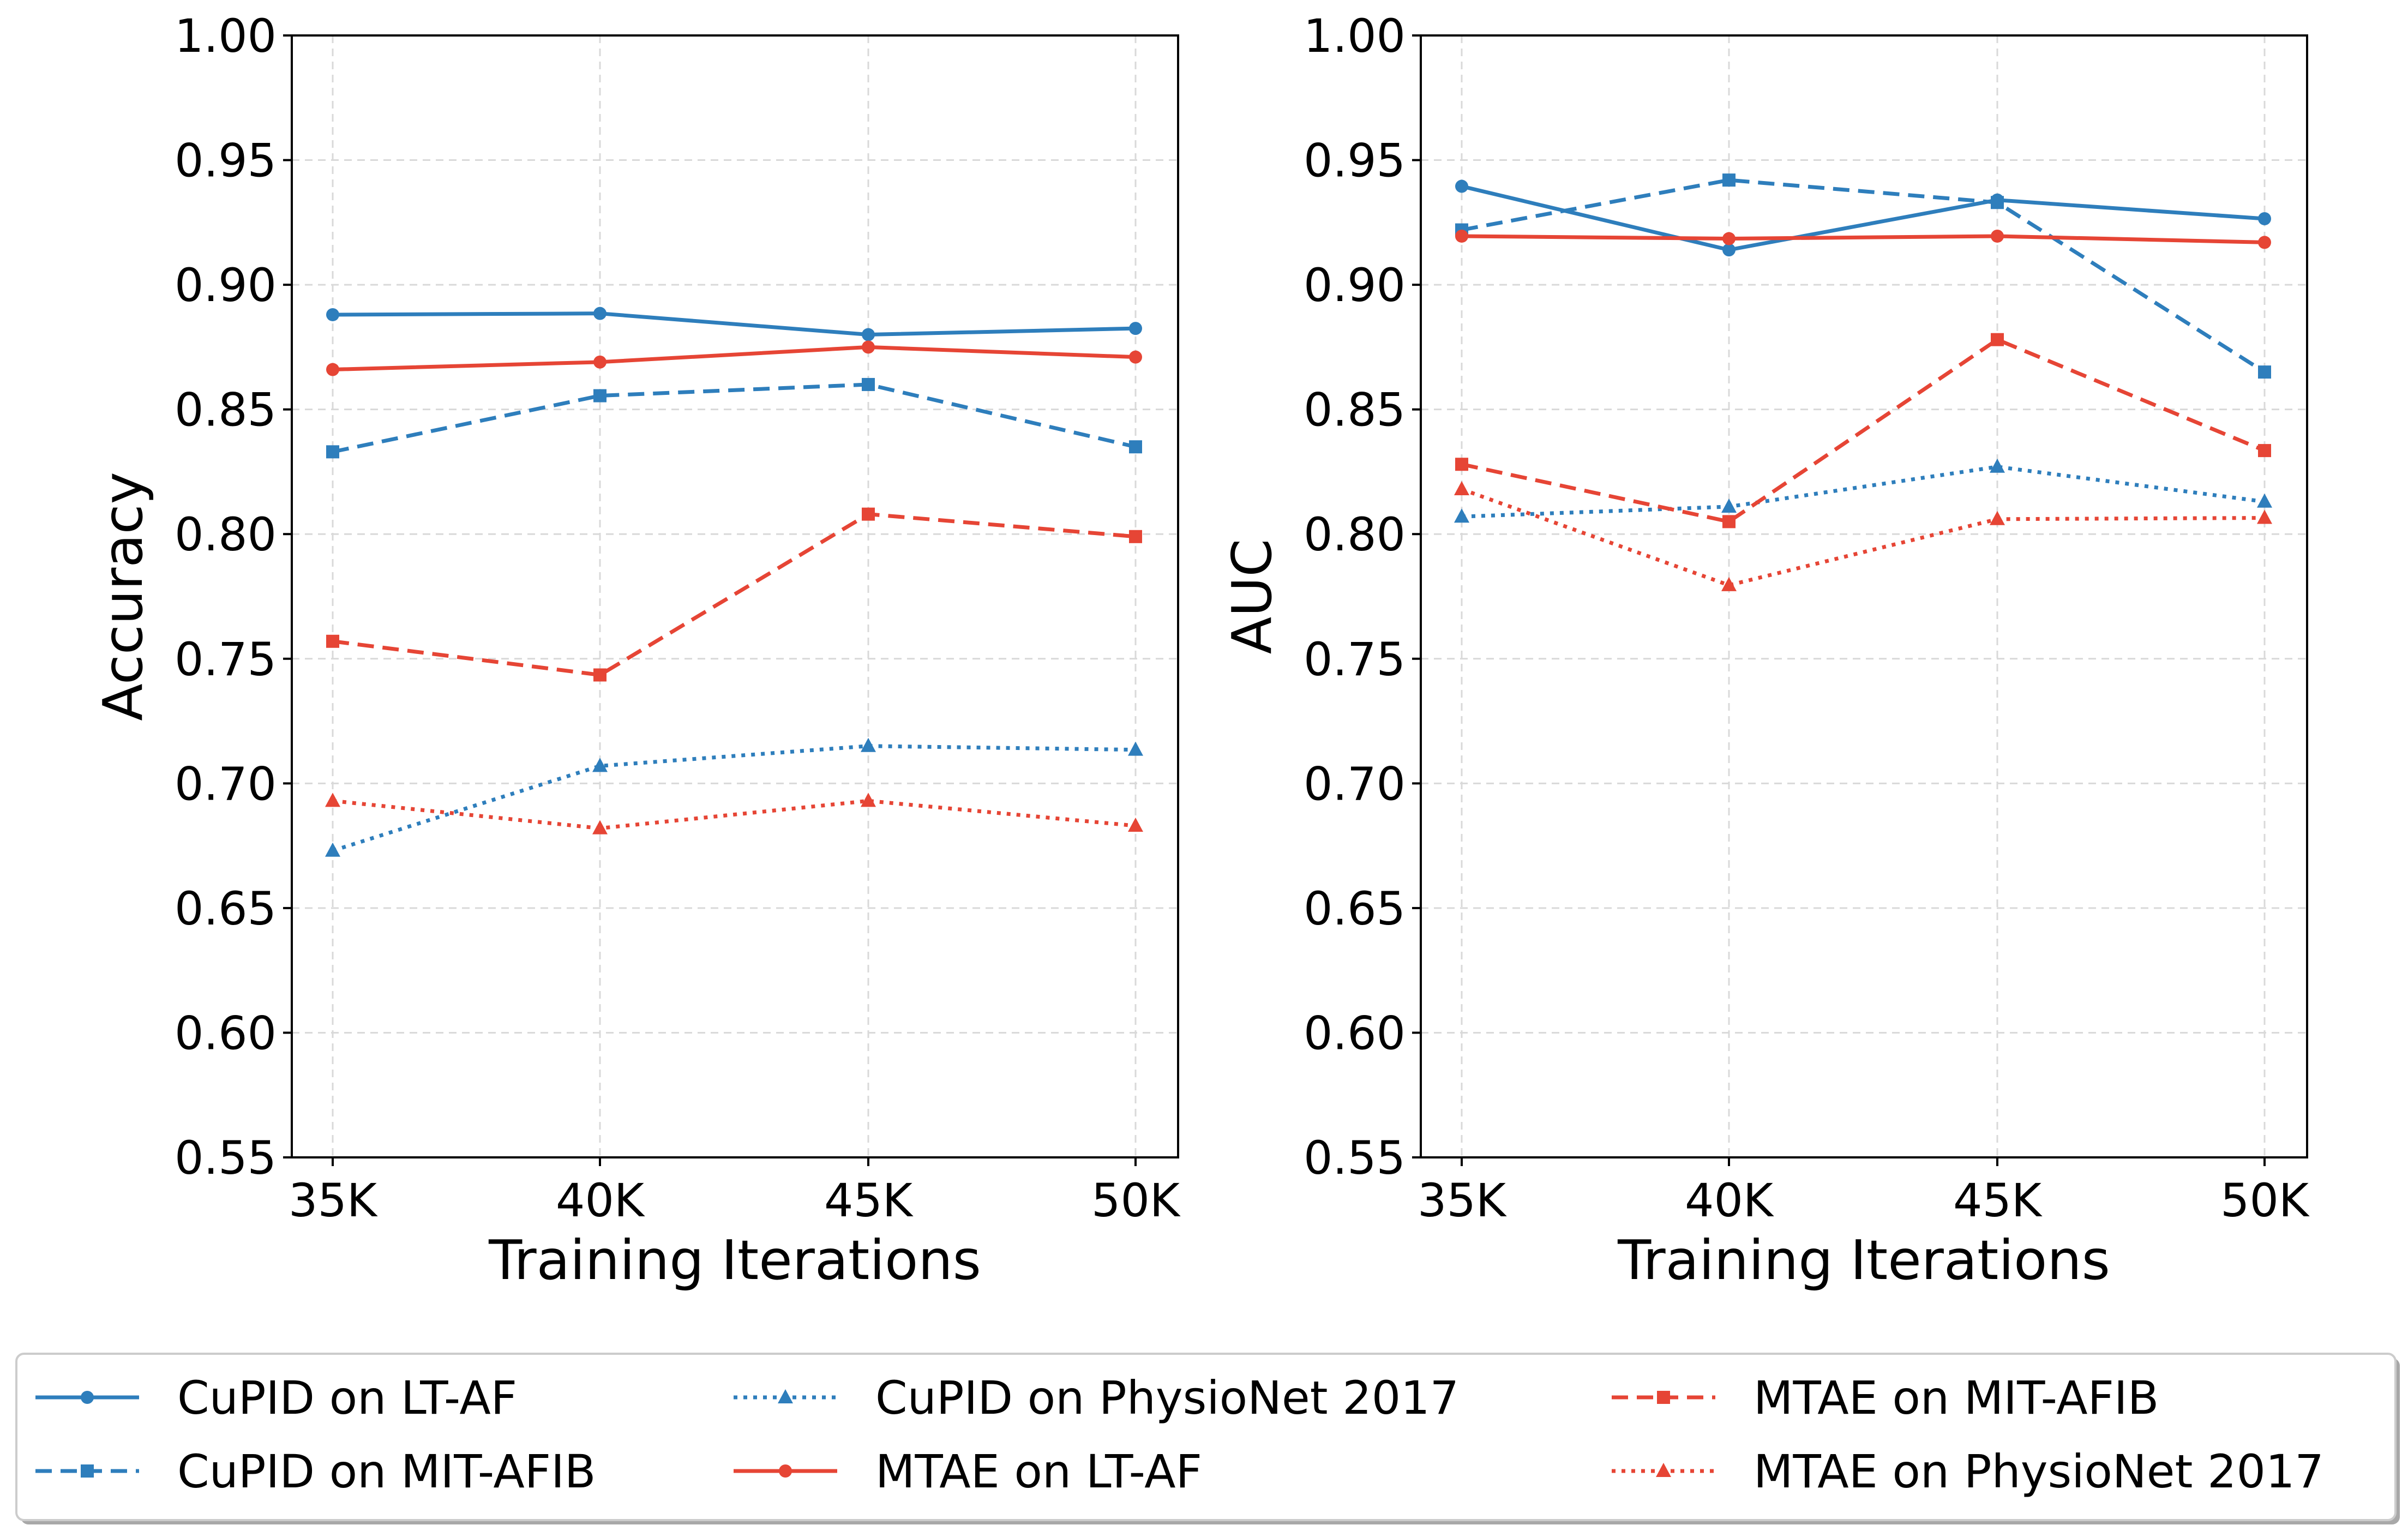  Describe the element at coordinates (1956, 1398) in the screenshot. I see `legend-label-mtae-on-mit-afib: MTAE on MIT-AFIB` at that location.